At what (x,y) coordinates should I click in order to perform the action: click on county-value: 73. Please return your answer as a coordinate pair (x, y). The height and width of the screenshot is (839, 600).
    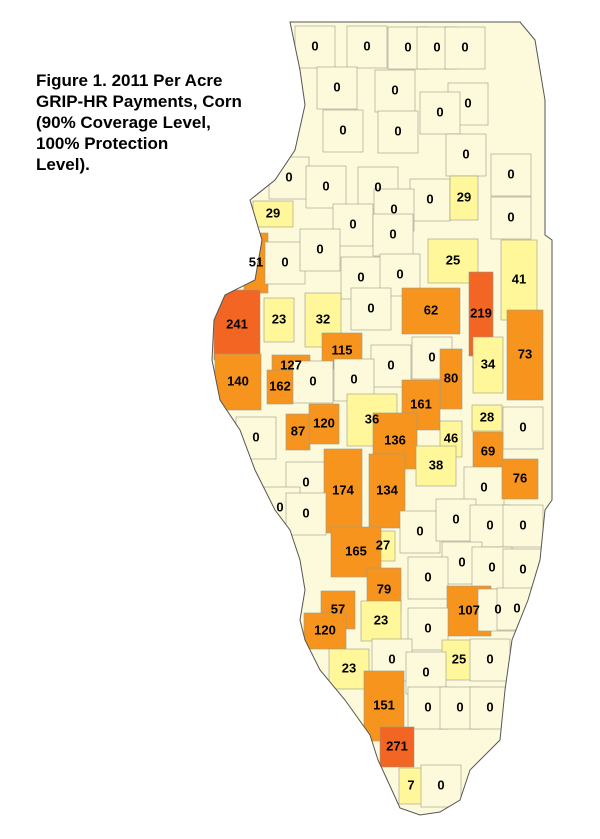
    Looking at the image, I should click on (525, 353).